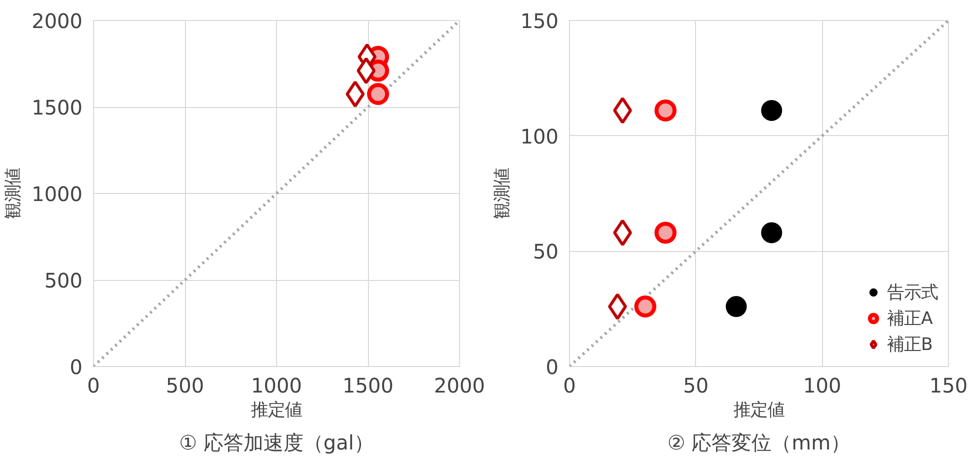  Describe the element at coordinates (539, 21) in the screenshot. I see `y-tick-label: 150` at that location.